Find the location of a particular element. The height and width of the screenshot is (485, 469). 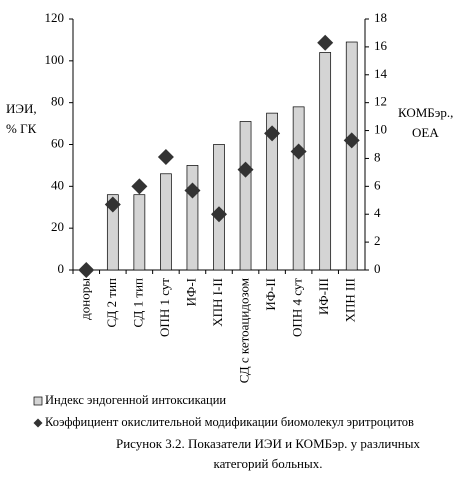

y-tick-label: 100 is located at coordinates (55, 59).